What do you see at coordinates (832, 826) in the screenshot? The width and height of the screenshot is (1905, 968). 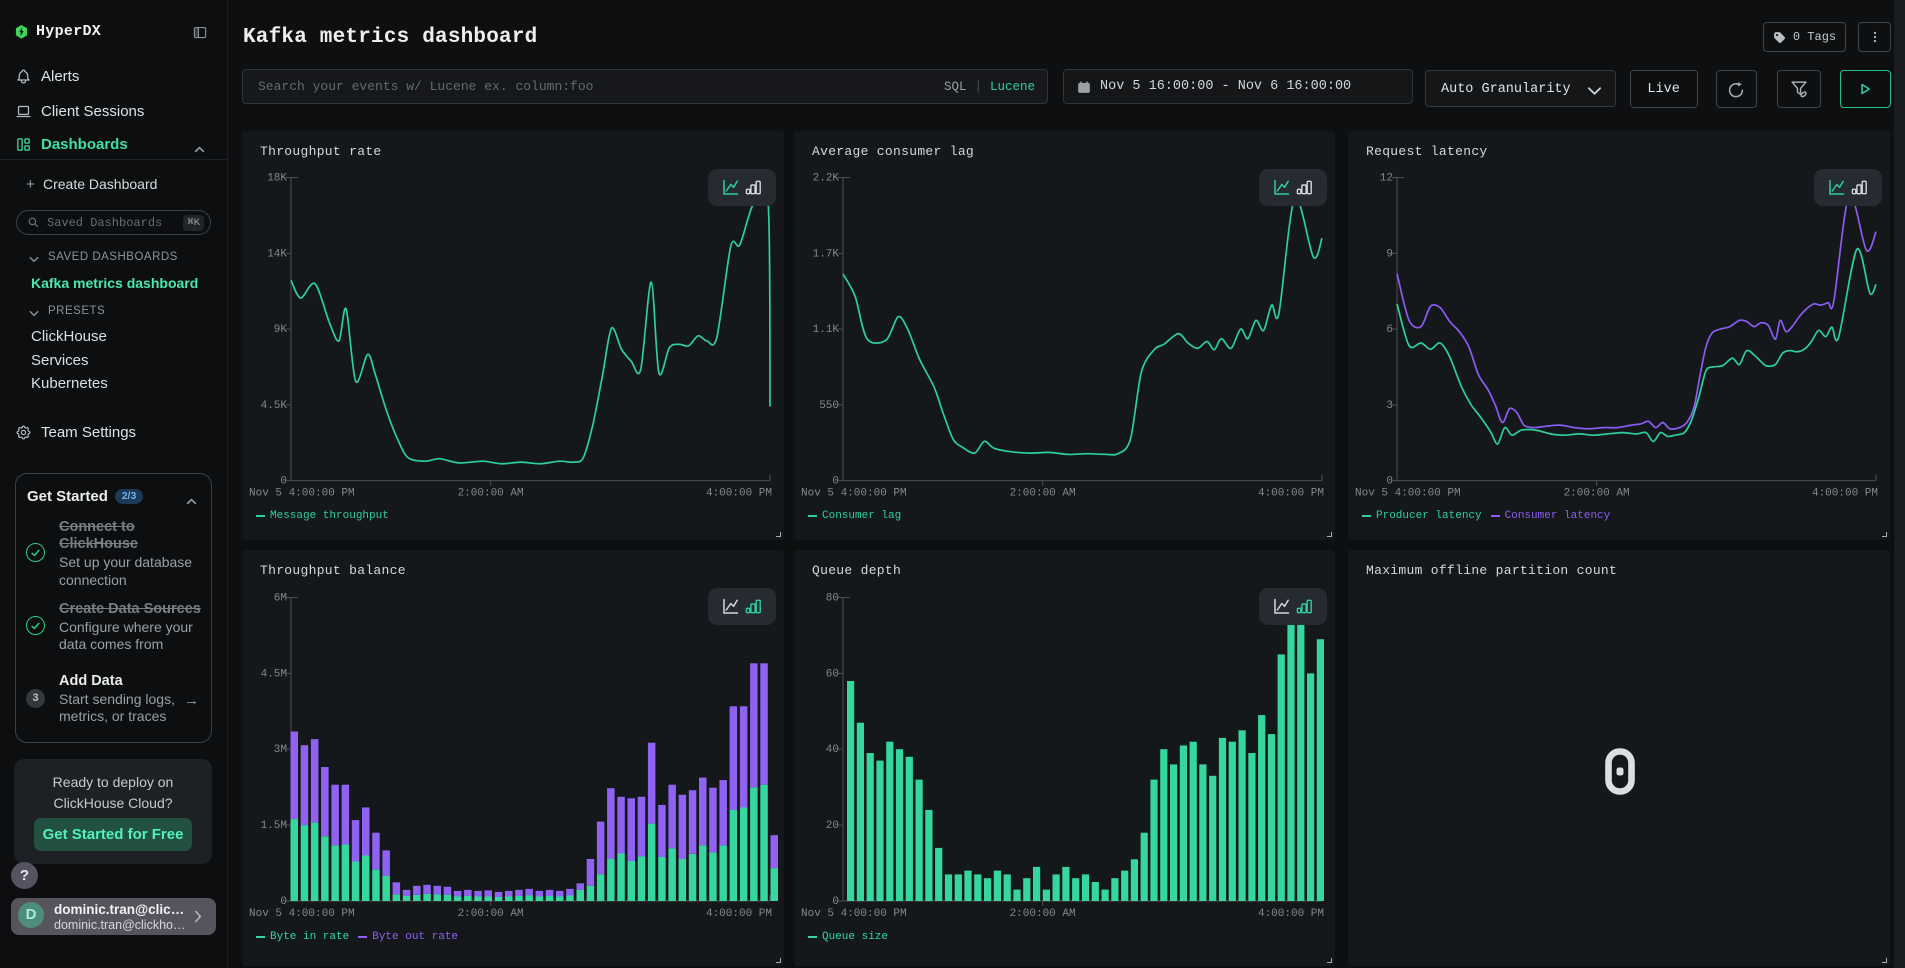 I see `svg-text: 20` at bounding box center [832, 826].